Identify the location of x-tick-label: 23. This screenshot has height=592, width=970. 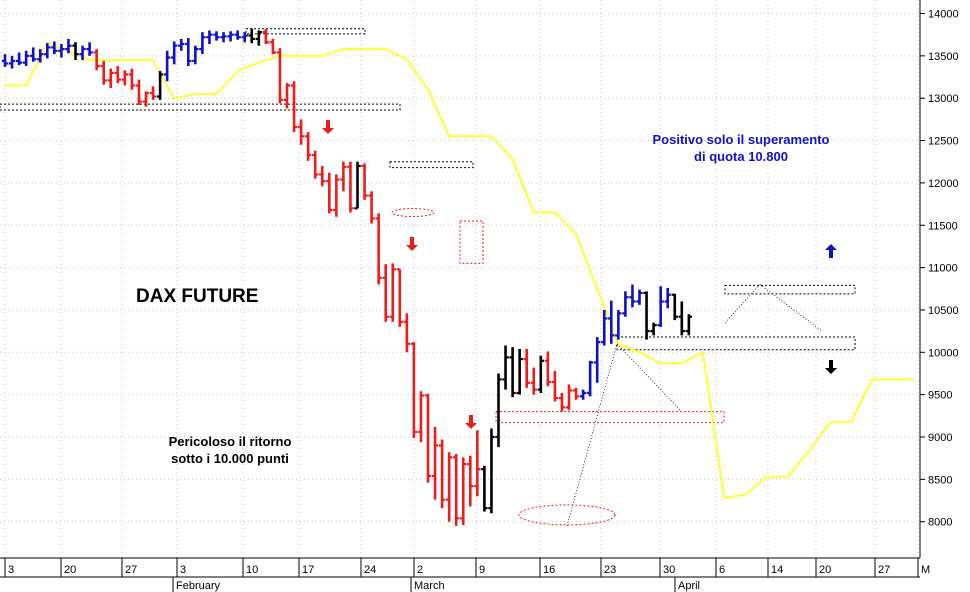
(610, 570).